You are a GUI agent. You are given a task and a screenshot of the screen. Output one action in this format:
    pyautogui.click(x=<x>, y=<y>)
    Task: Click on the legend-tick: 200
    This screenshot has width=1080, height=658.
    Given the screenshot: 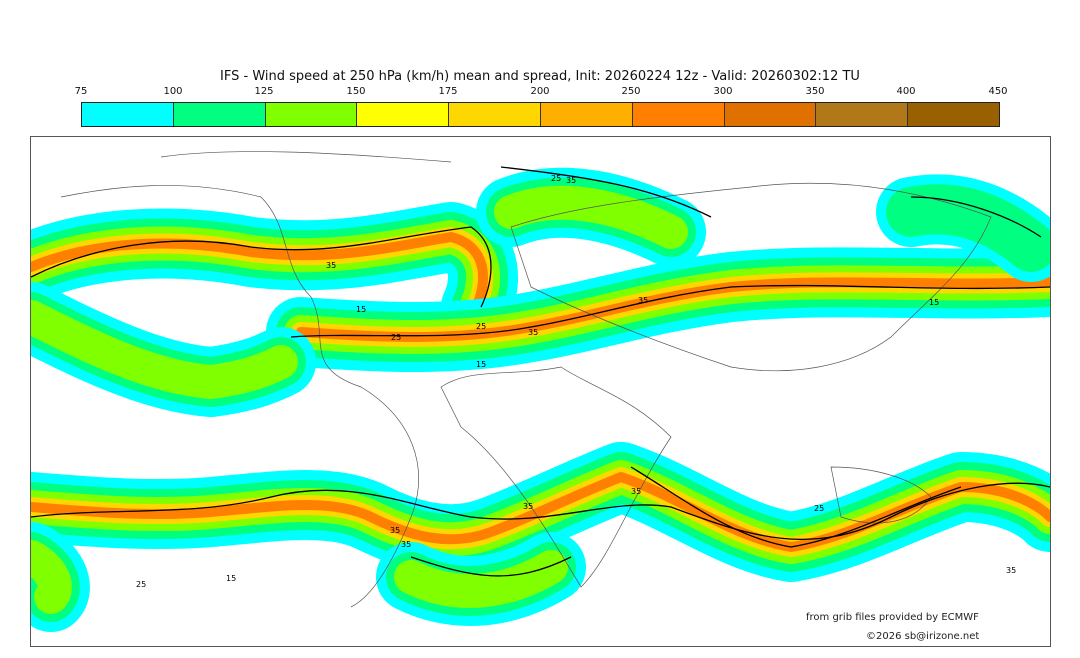 What is the action you would take?
    pyautogui.click(x=540, y=91)
    